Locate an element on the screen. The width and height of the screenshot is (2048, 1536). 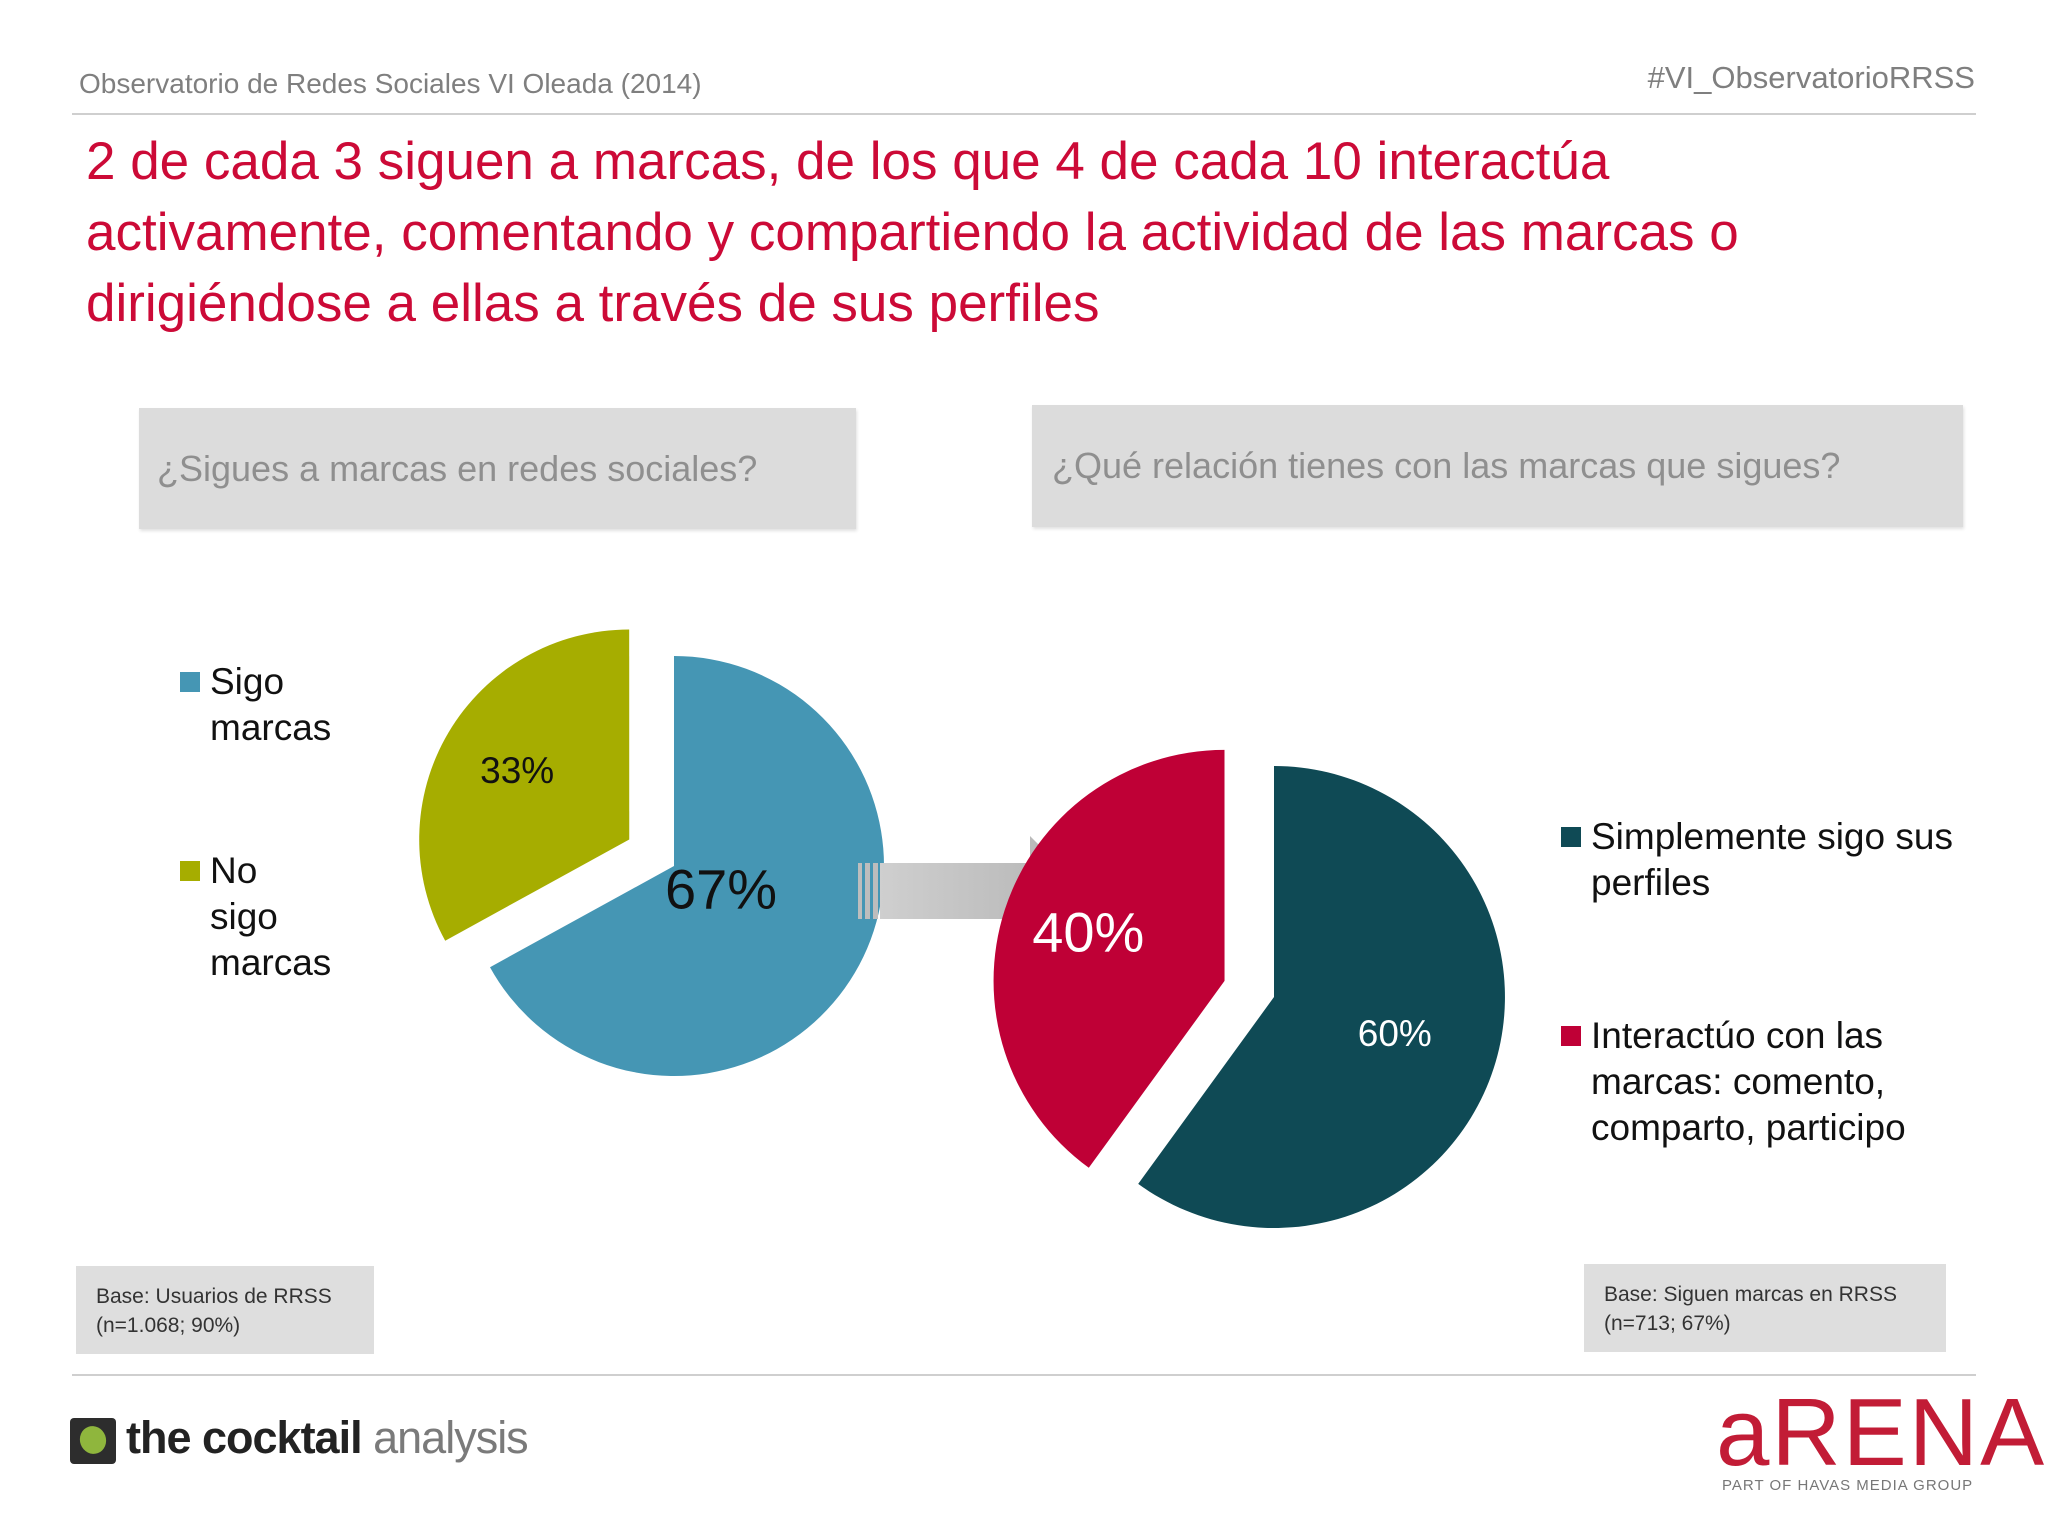
legend-label: Simplemente sigo sus perfiles is located at coordinates (1772, 859).